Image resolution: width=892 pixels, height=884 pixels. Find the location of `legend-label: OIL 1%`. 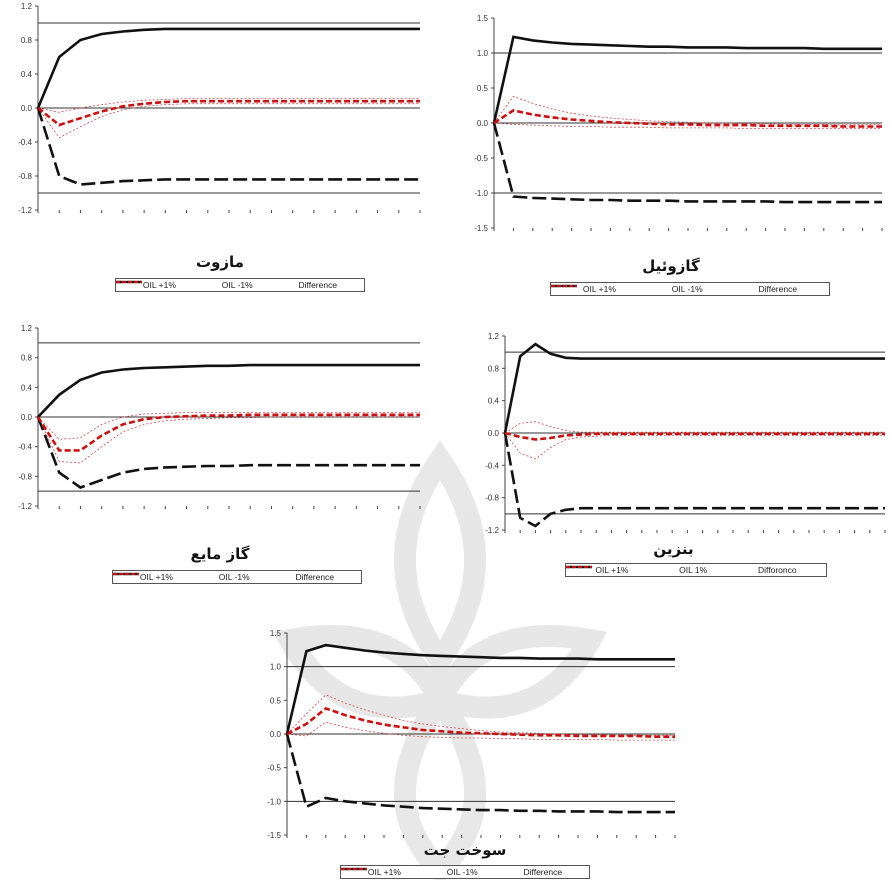

legend-label: OIL 1% is located at coordinates (693, 570).